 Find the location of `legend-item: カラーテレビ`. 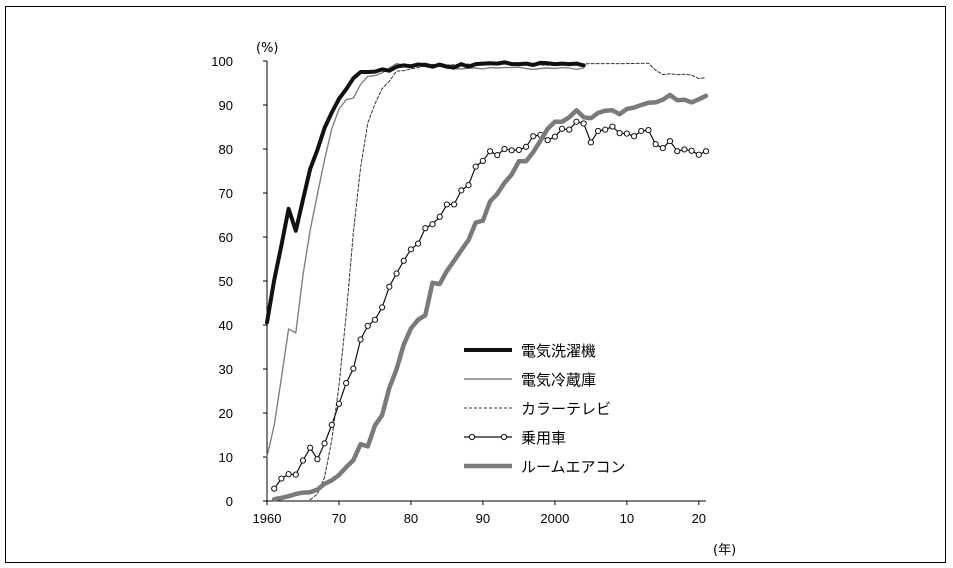

legend-item: カラーテレビ is located at coordinates (537, 409).